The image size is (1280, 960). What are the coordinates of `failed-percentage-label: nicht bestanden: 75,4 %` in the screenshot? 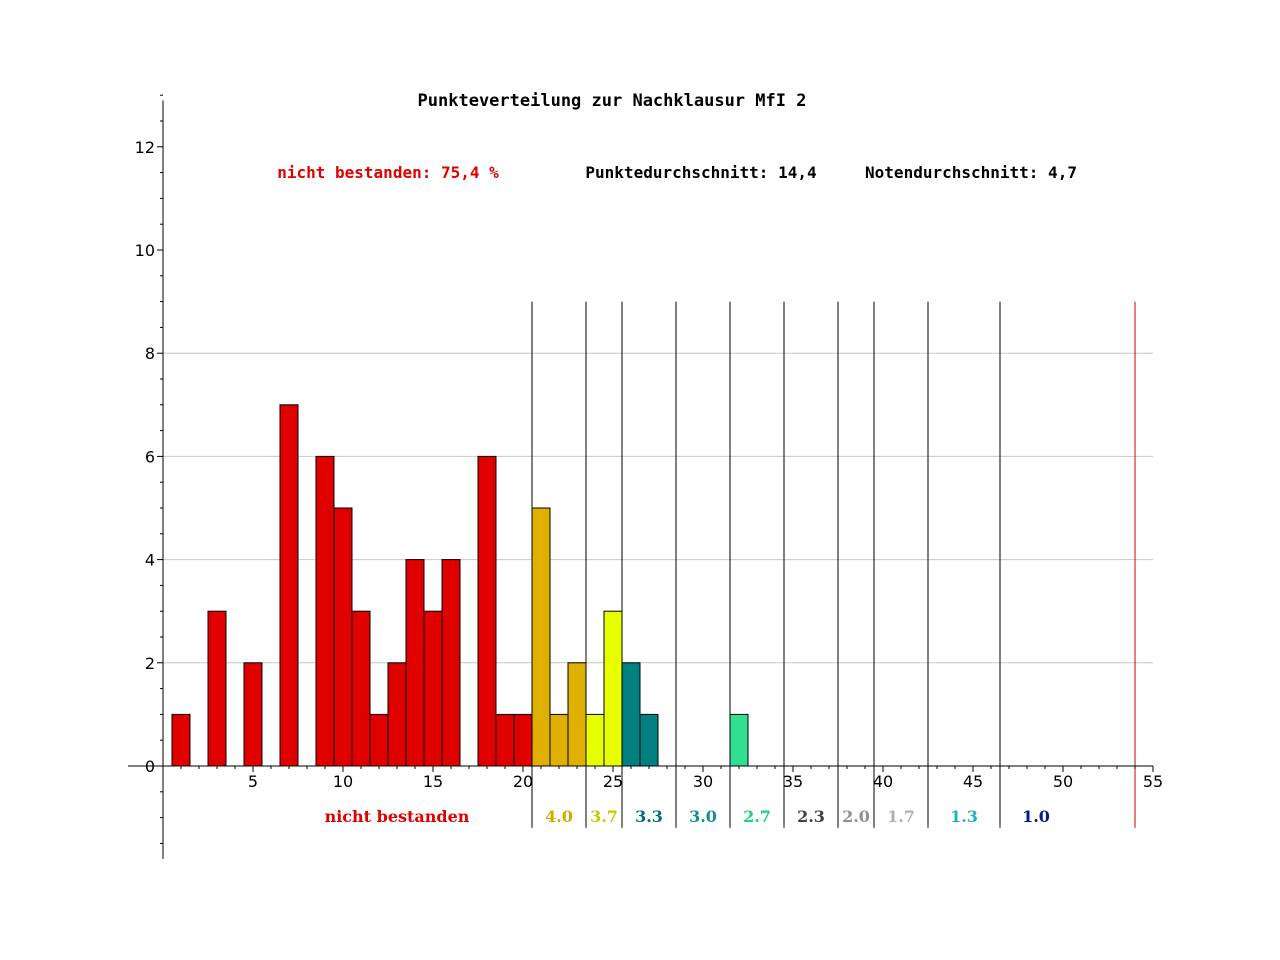 It's located at (388, 172).